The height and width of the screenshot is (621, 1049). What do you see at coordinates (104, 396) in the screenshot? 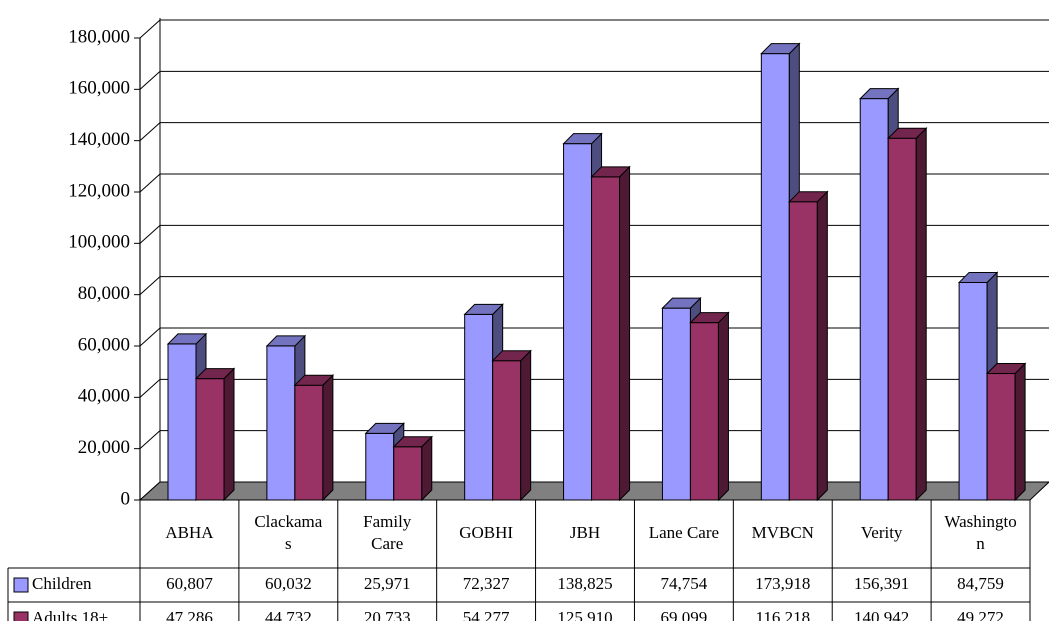
I see `y-tick-label: 40,000` at bounding box center [104, 396].